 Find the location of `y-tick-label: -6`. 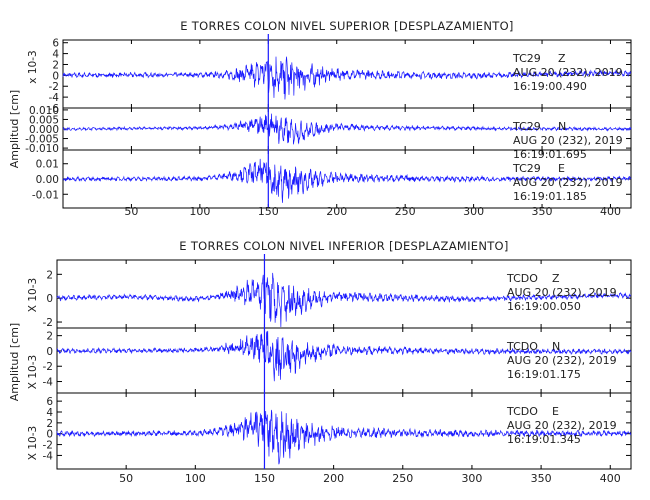

y-tick-label: -6 is located at coordinates (54, 109).